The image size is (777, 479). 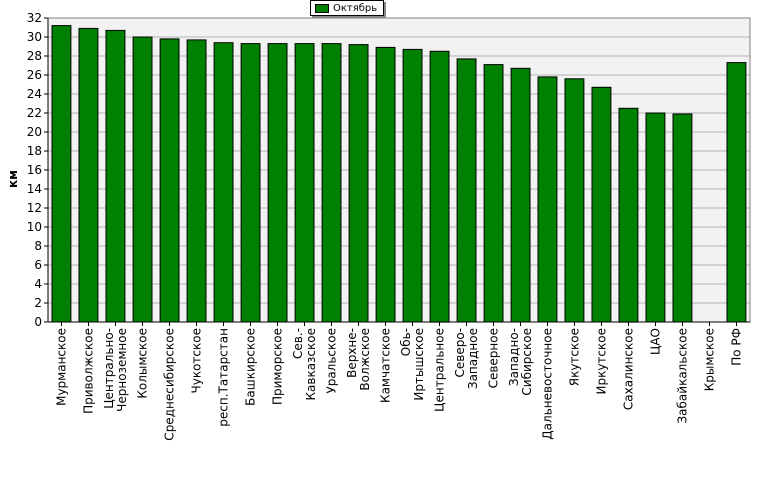 I want to click on x-tick-label: Дальневосточное, so click(x=548, y=384).